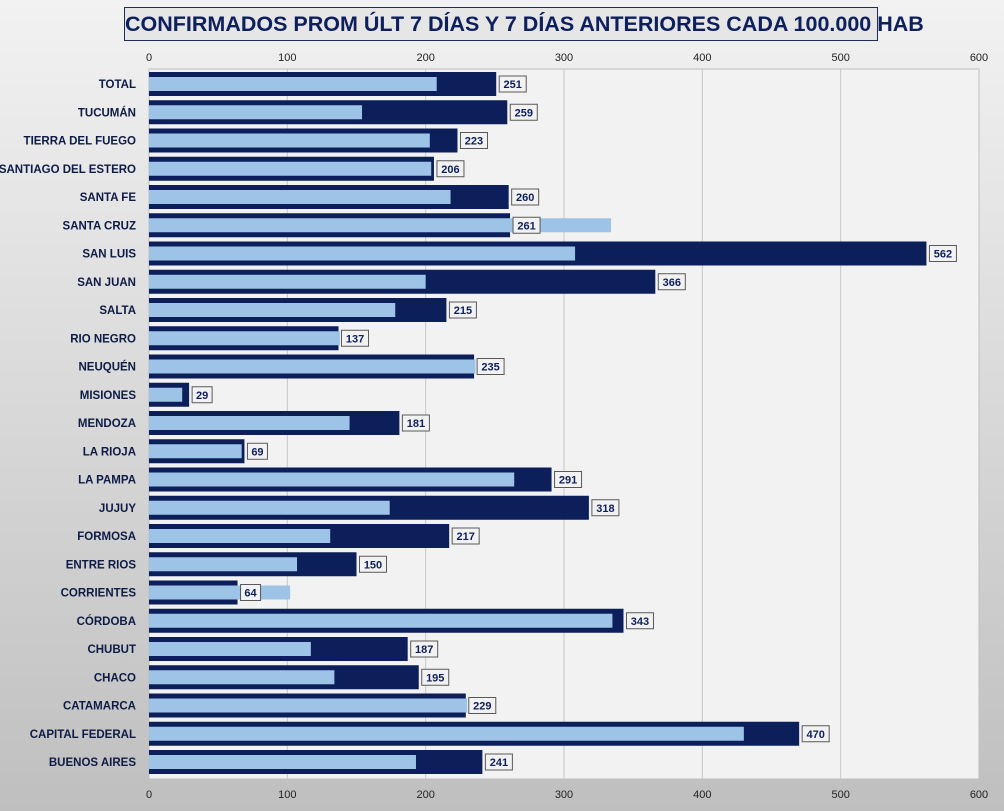 The image size is (1004, 811). I want to click on category-label: SANTA CRUZ, so click(99, 226).